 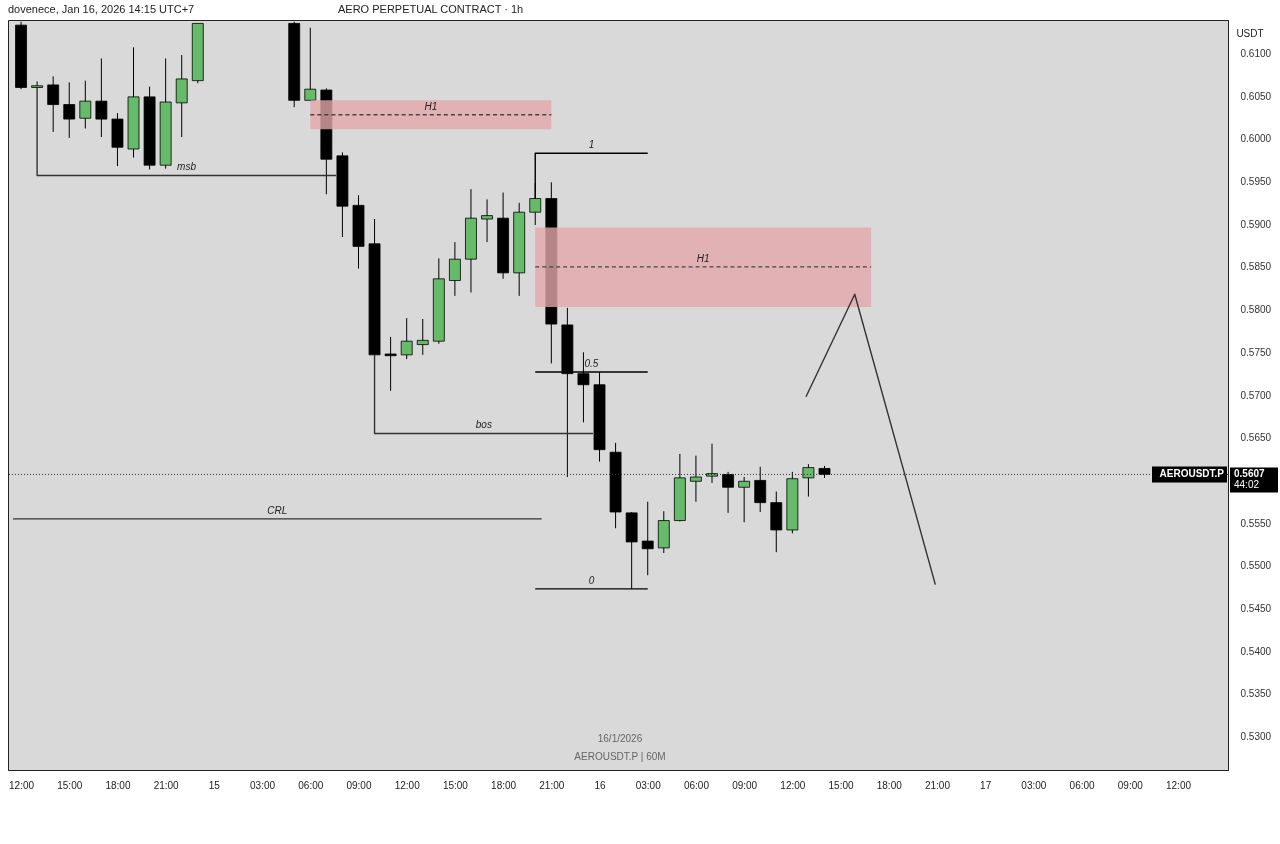 I want to click on x-tick-label: 15, so click(x=214, y=785).